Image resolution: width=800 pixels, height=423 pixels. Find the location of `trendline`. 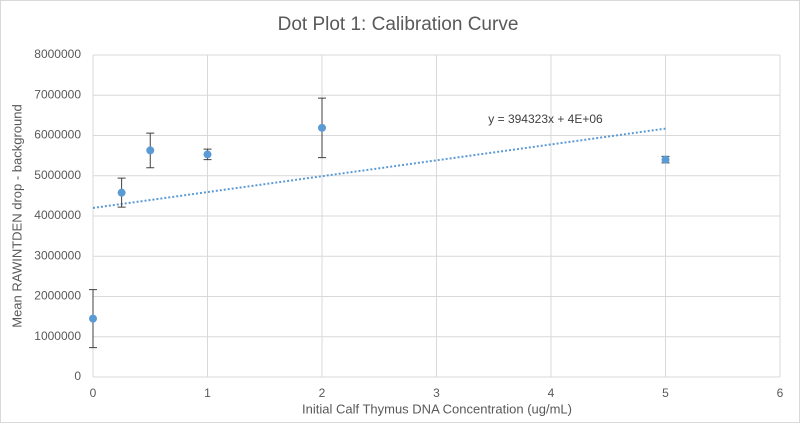

trendline is located at coordinates (379, 168).